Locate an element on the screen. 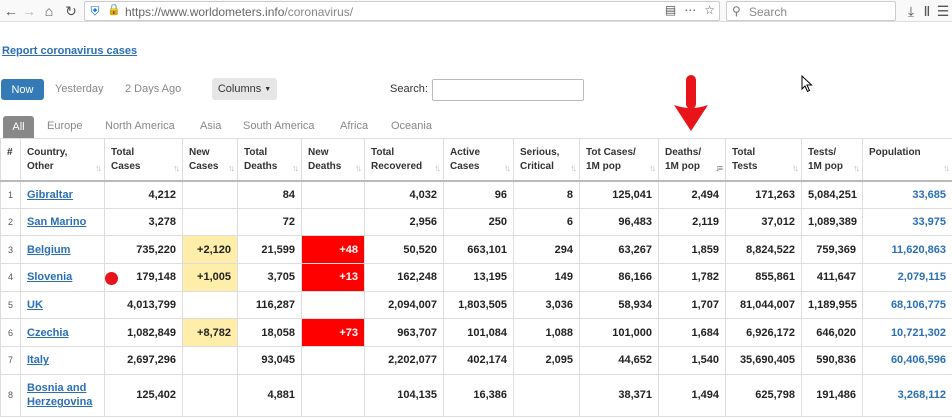  column-header: New Cases ↑↓ is located at coordinates (210, 160).